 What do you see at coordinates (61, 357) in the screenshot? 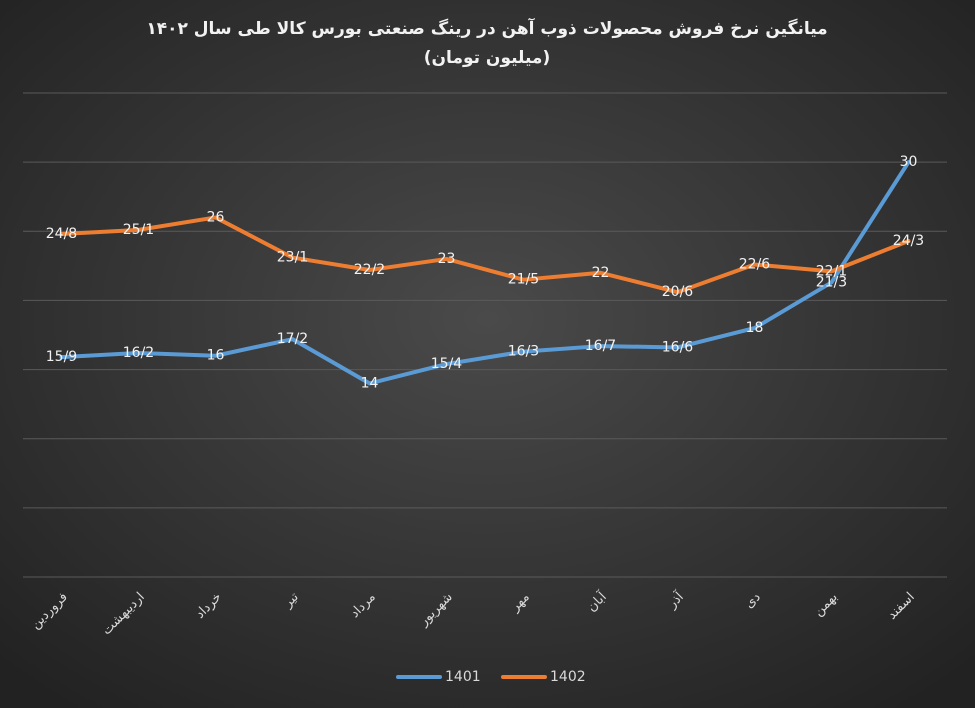
I see `data-label: 15/9` at bounding box center [61, 357].